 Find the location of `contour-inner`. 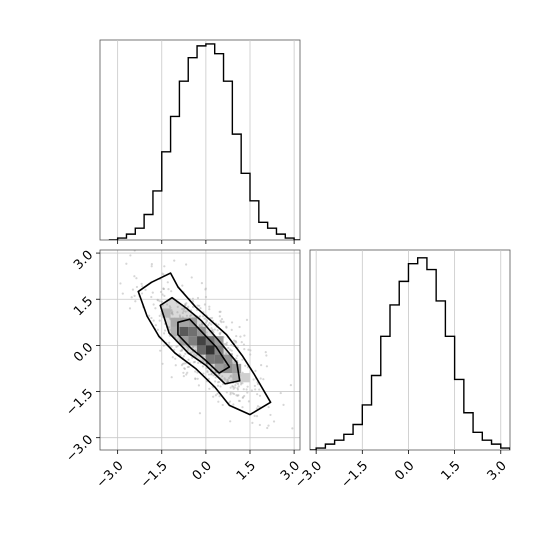

contour-inner is located at coordinates (204, 346).